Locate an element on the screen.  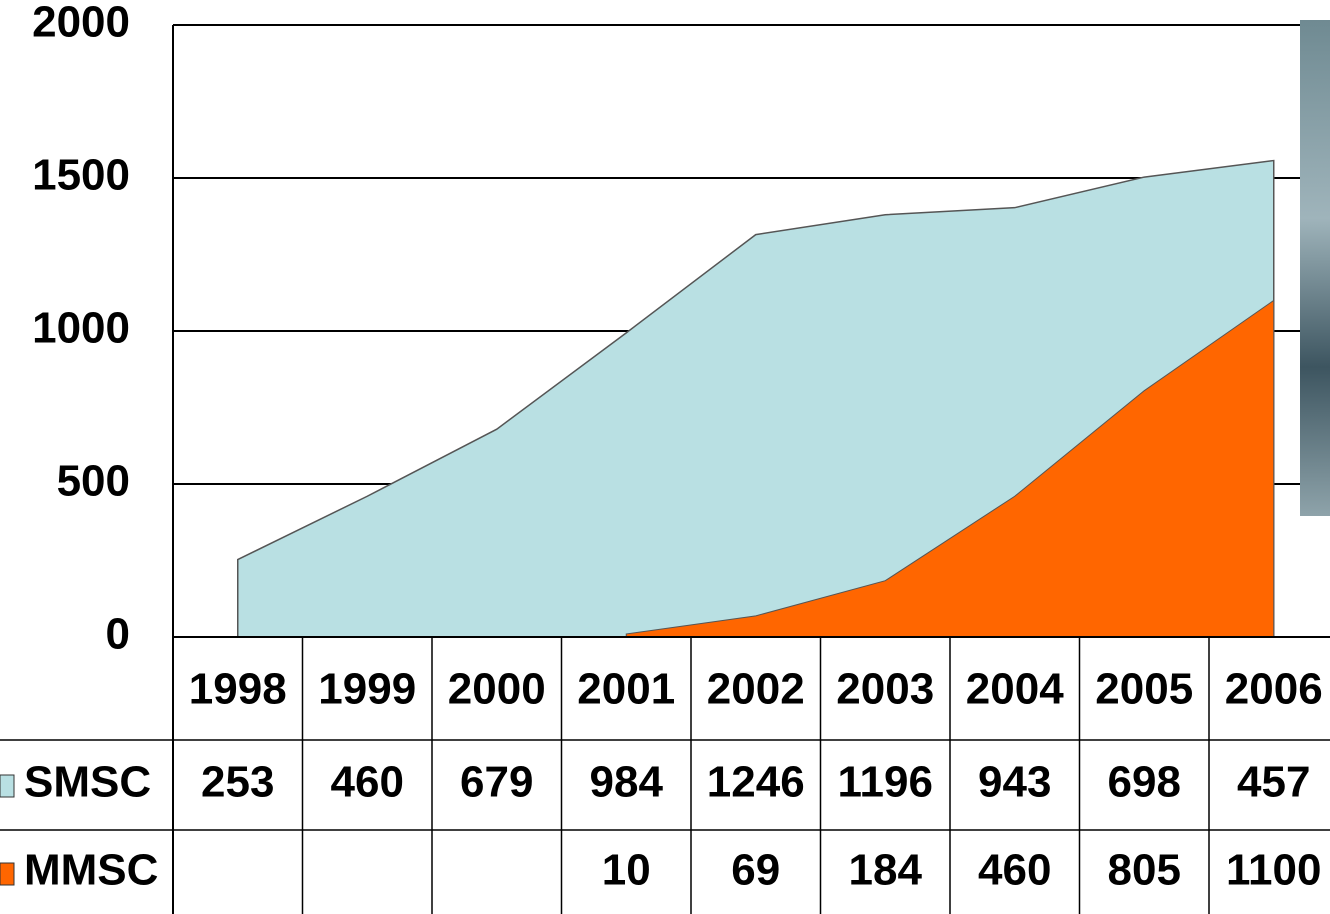
x-tick-label: 2001 is located at coordinates (626, 689).